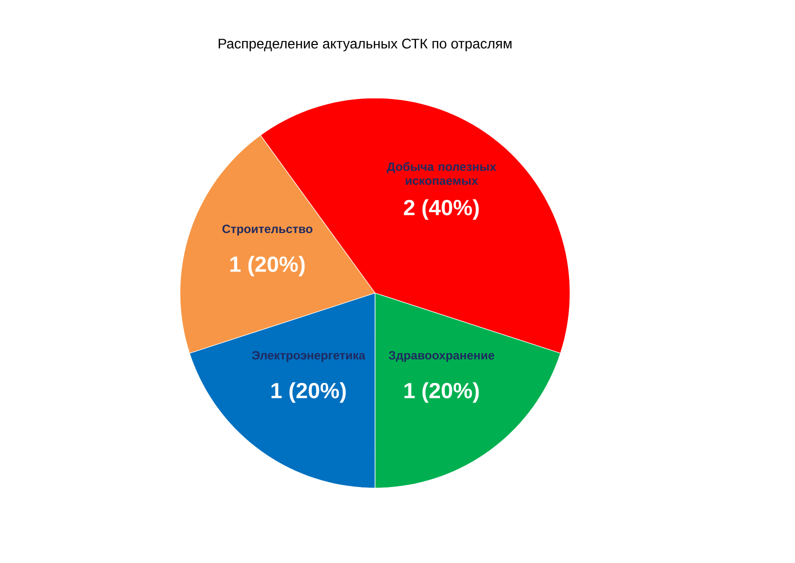 The height and width of the screenshot is (563, 795). Describe the element at coordinates (441, 356) in the screenshot. I see `slice-label: Здравоохранение` at that location.